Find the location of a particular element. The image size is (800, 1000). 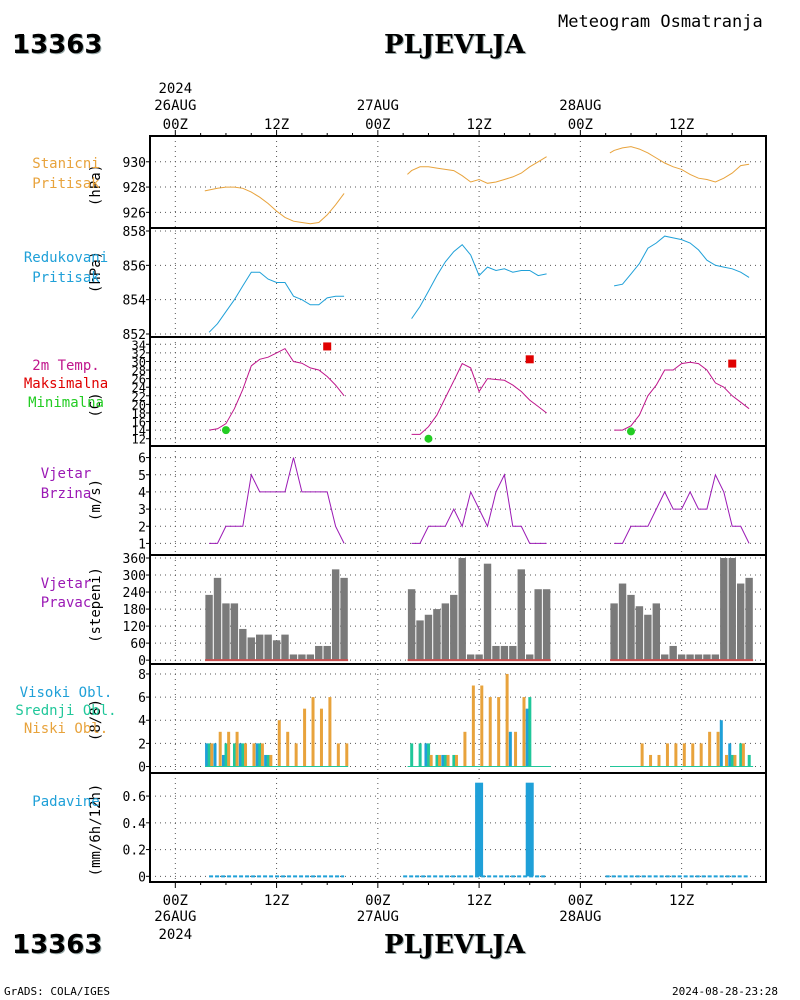

y-axis-title: (mm/6h/12h) is located at coordinates (96, 830).